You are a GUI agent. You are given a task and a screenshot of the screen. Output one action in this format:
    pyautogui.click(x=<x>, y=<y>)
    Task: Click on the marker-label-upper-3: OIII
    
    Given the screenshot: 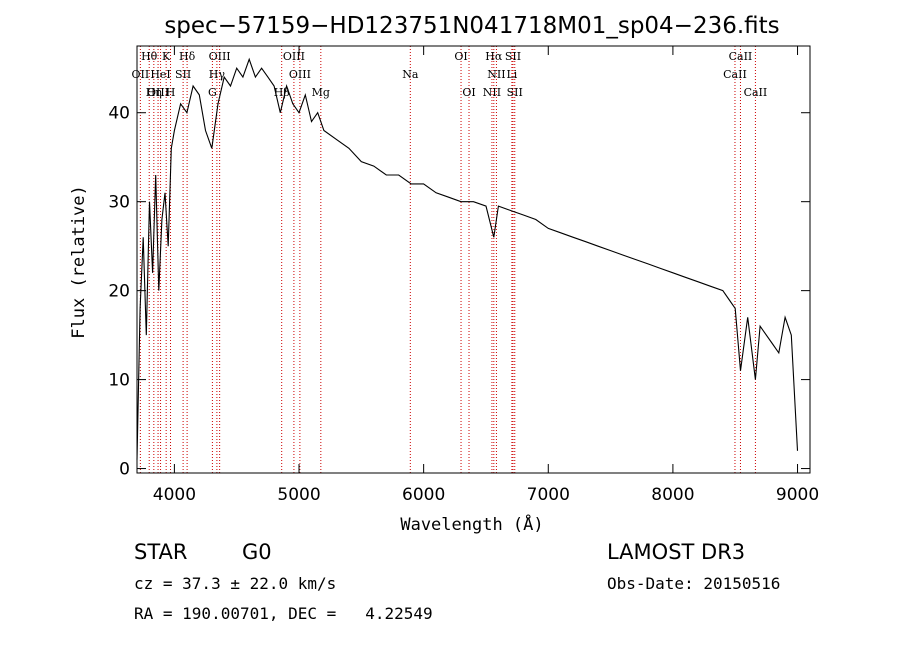 What is the action you would take?
    pyautogui.click(x=220, y=56)
    